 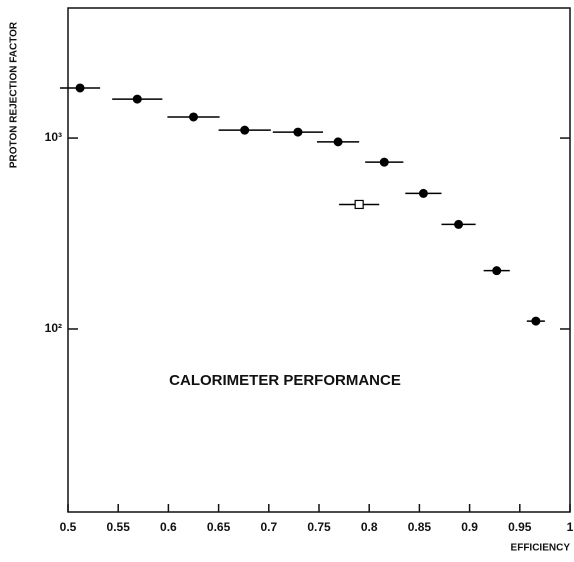 I want to click on x-tick-label: 0.6, so click(x=168, y=527).